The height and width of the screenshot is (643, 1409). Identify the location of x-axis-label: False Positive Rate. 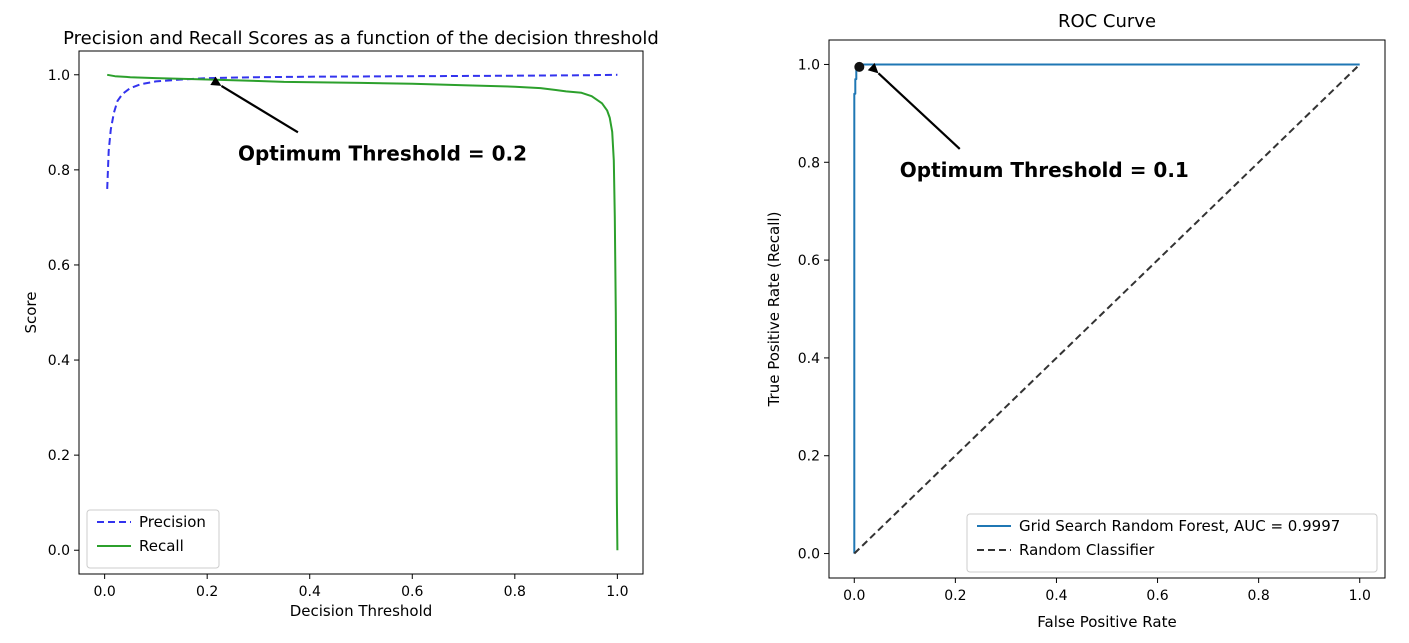
(1106, 622).